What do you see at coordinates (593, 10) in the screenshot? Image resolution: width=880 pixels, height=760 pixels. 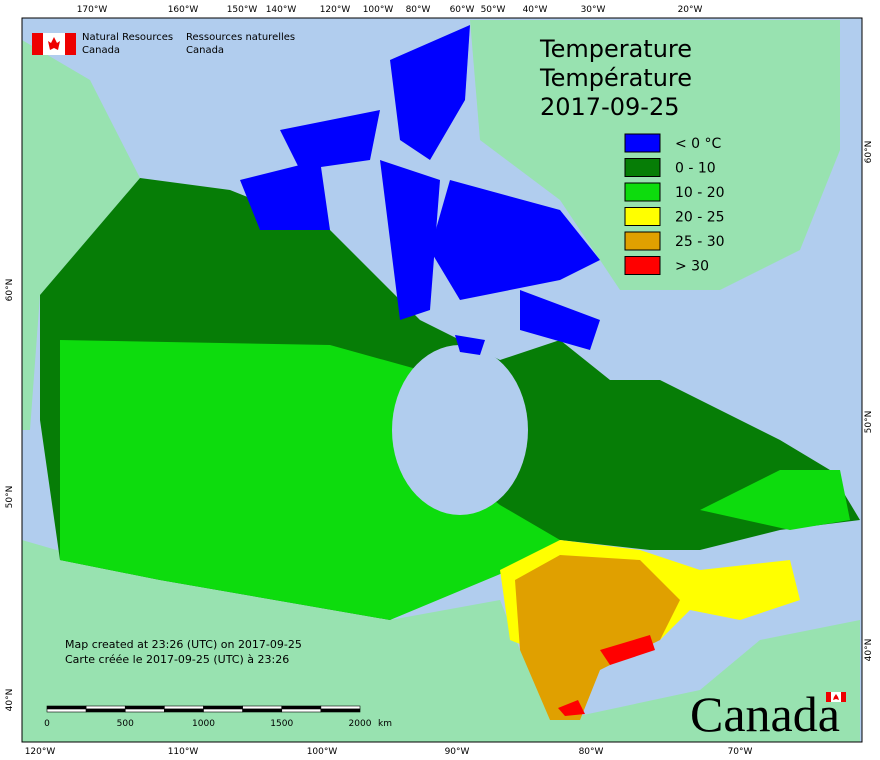 I see `graticule-label: 30°W` at bounding box center [593, 10].